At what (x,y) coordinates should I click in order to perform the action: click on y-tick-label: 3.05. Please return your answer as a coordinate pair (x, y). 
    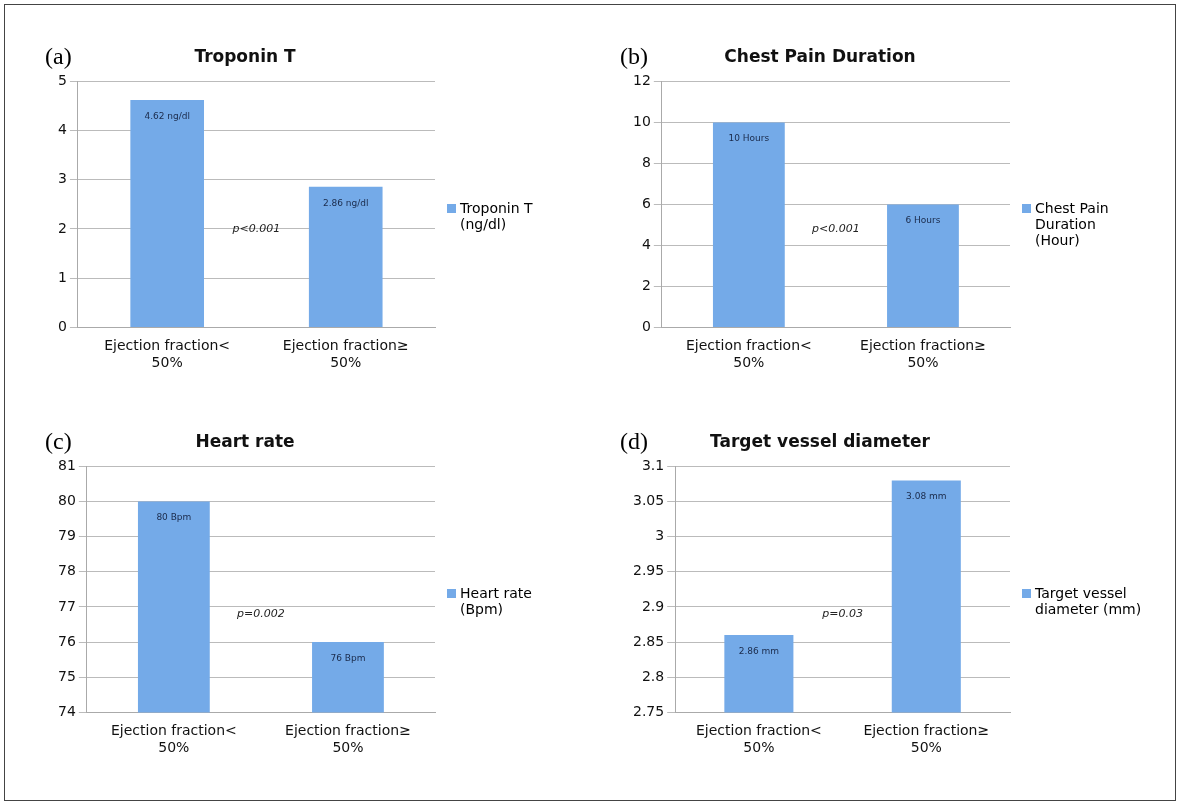
    Looking at the image, I should click on (649, 500).